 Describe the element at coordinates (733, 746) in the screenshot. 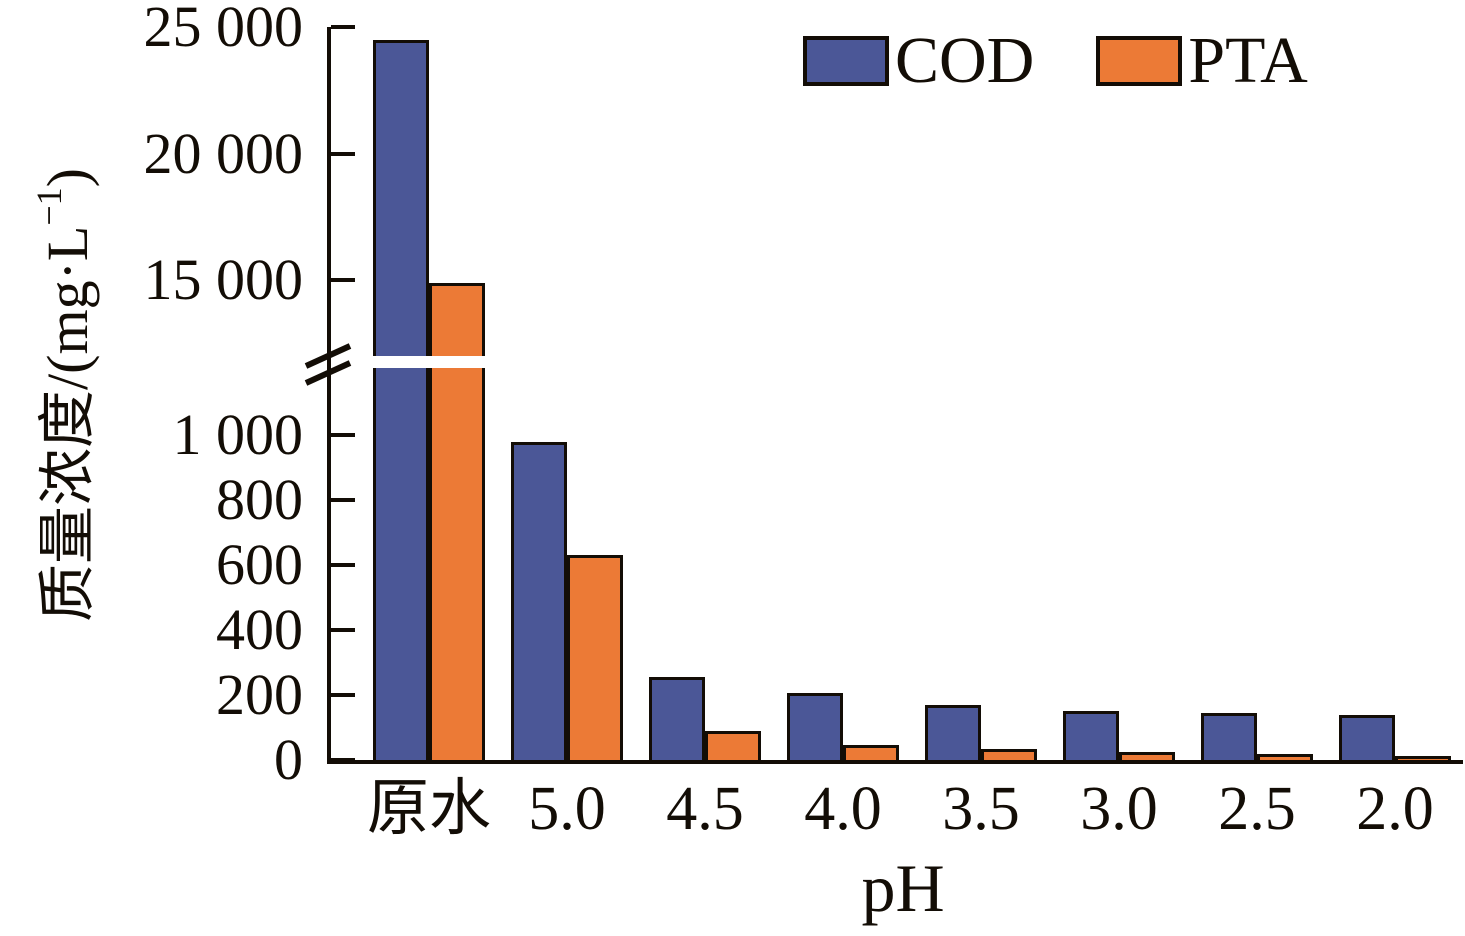

I see `bar-pta-4.5` at that location.